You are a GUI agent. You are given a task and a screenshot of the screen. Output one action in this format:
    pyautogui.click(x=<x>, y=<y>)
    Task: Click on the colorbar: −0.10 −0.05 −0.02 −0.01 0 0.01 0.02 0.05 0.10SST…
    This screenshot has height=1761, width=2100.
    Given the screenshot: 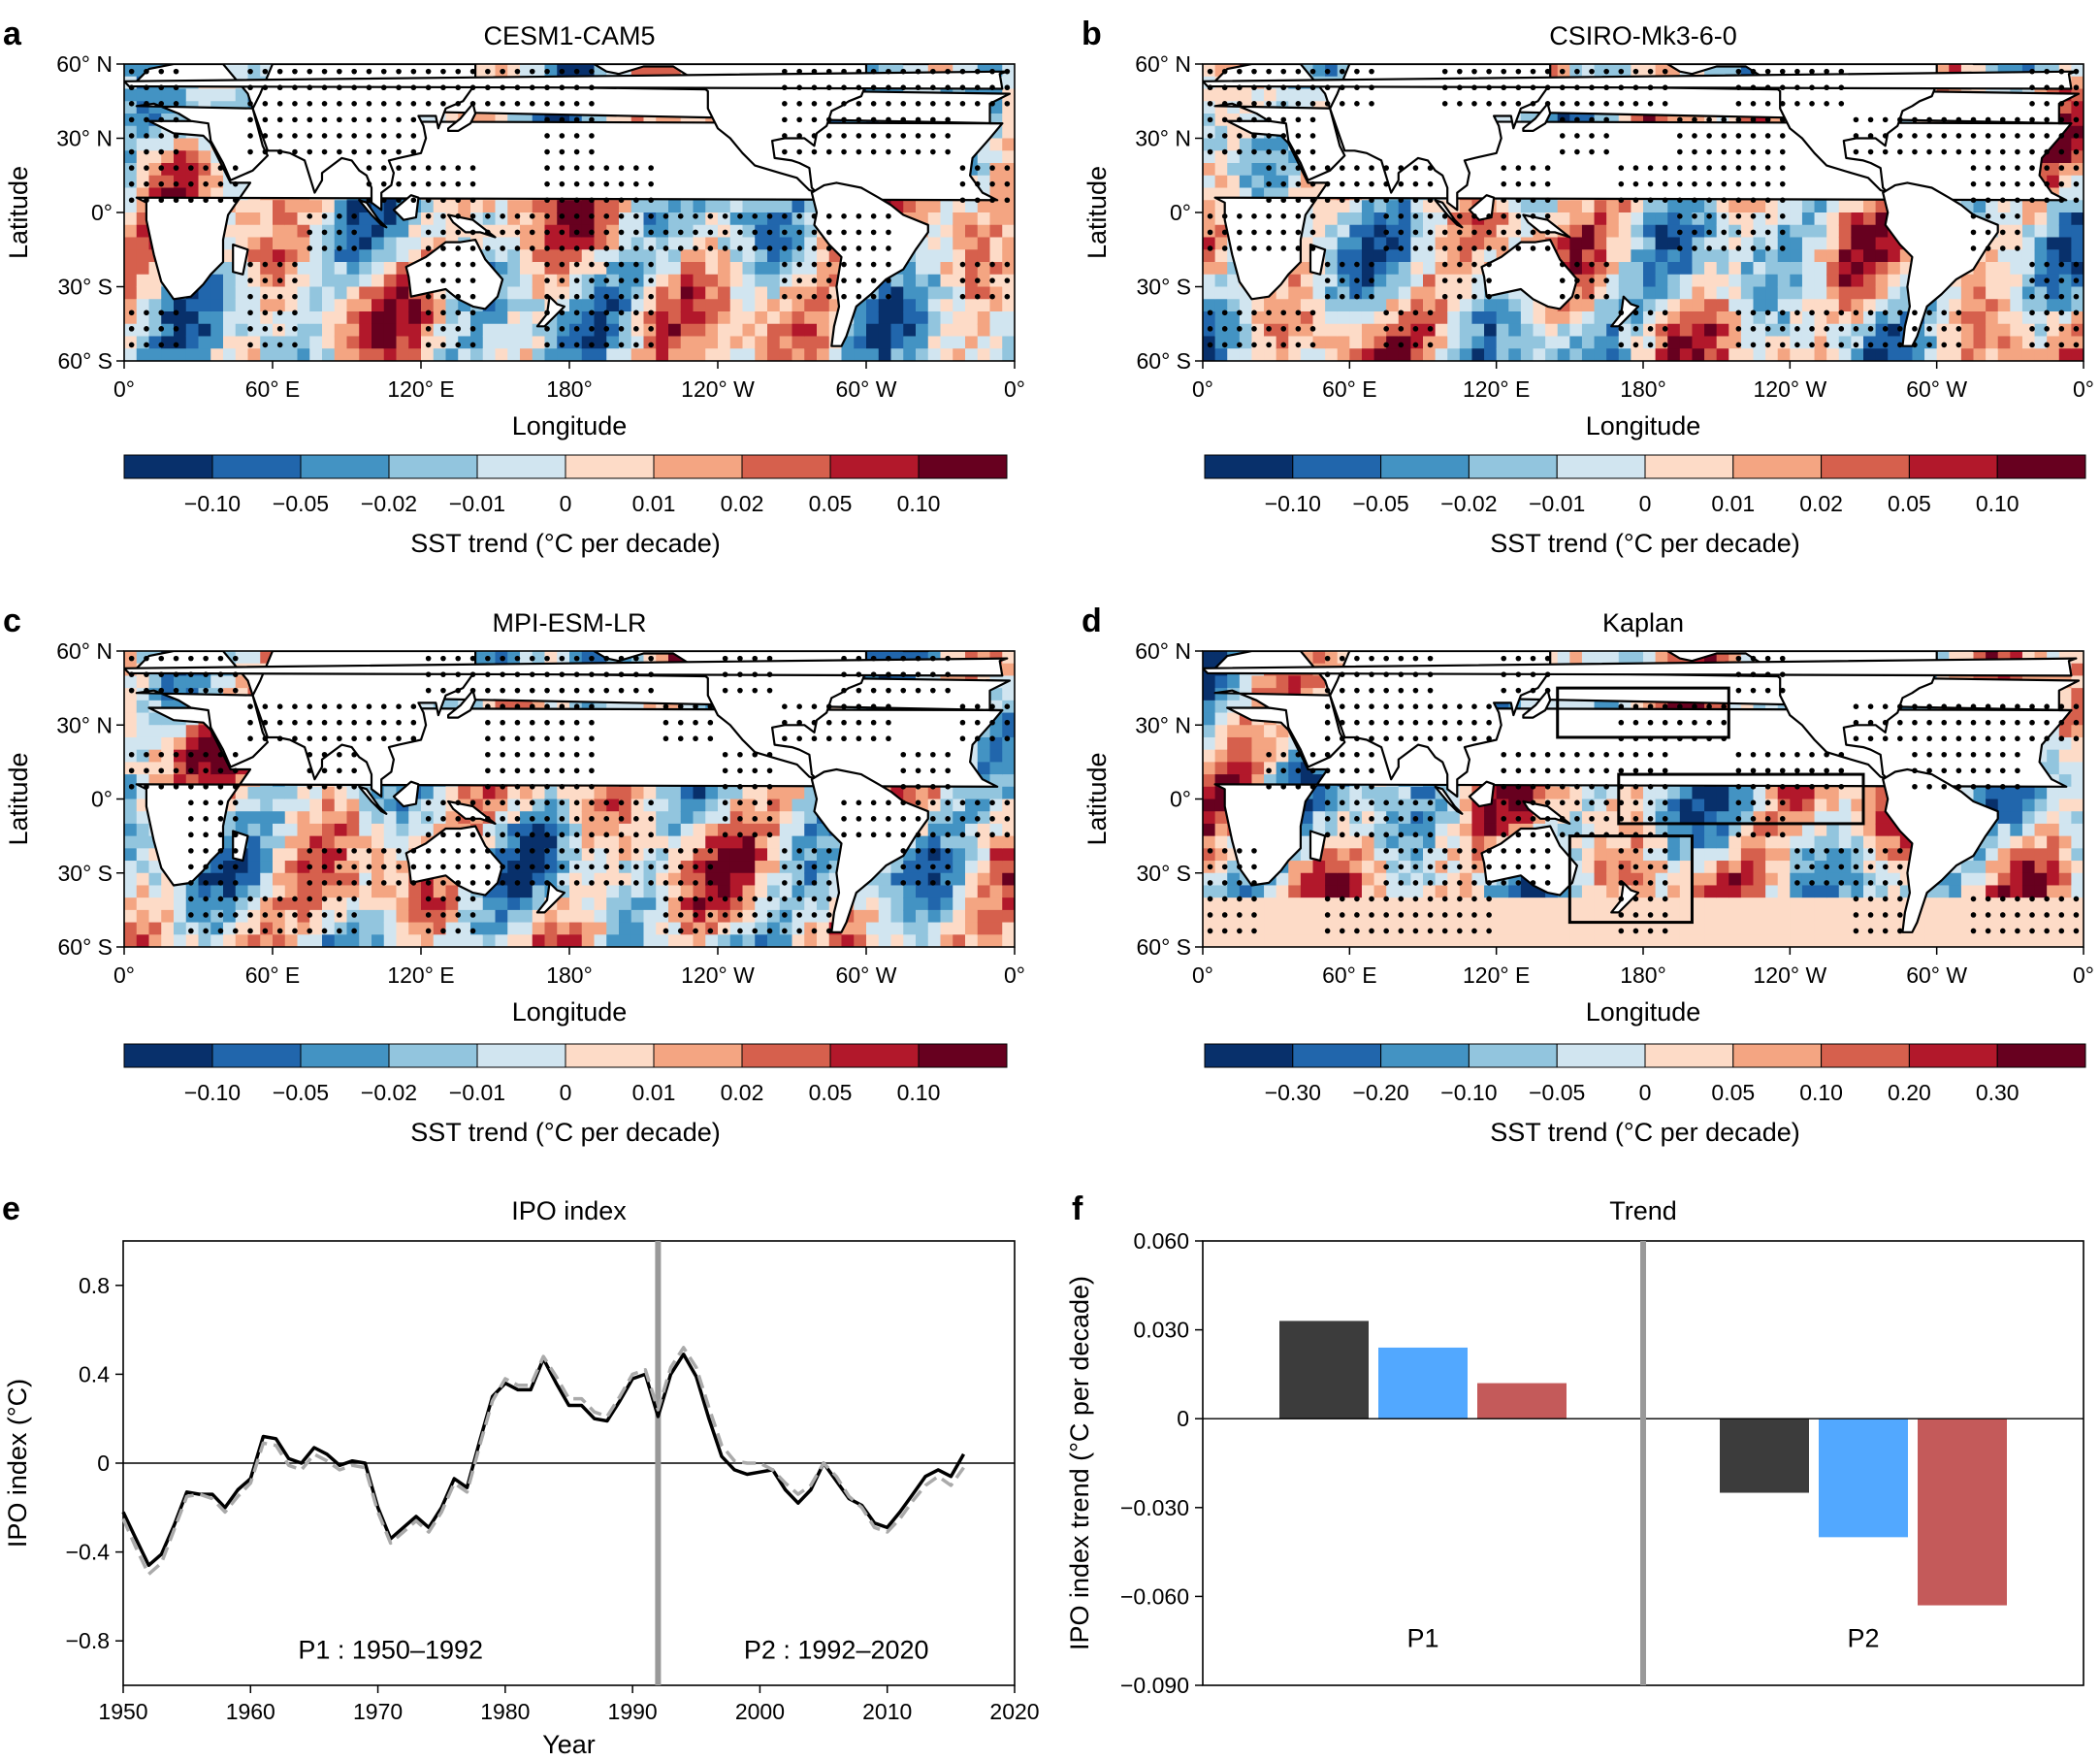 What is the action you would take?
    pyautogui.click(x=1645, y=506)
    